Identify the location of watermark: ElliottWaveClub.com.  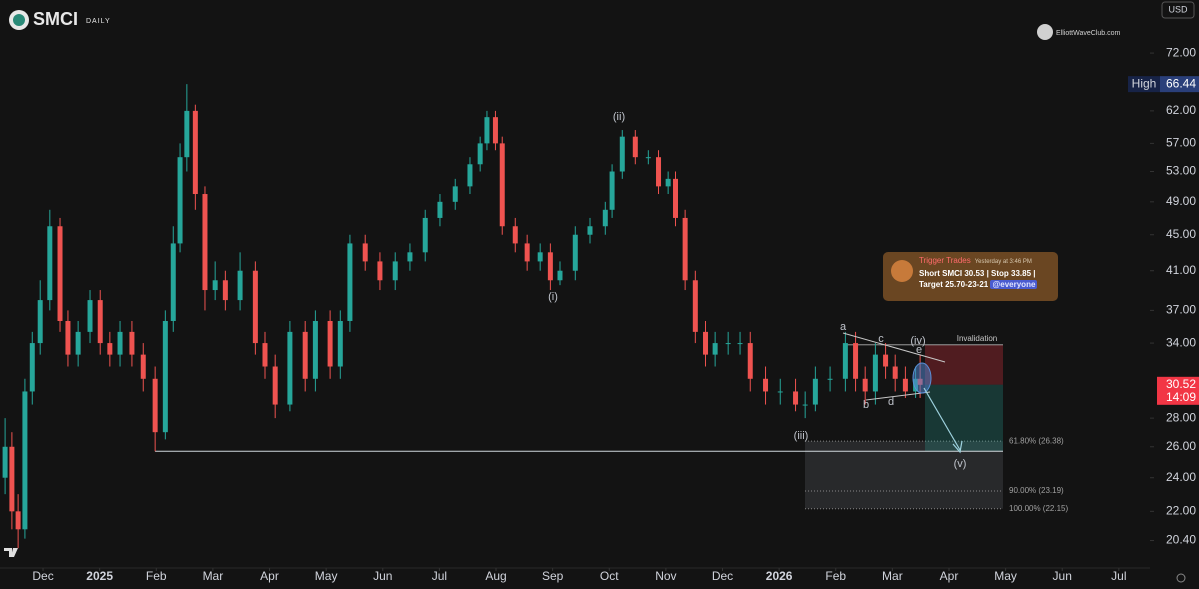
(1088, 33).